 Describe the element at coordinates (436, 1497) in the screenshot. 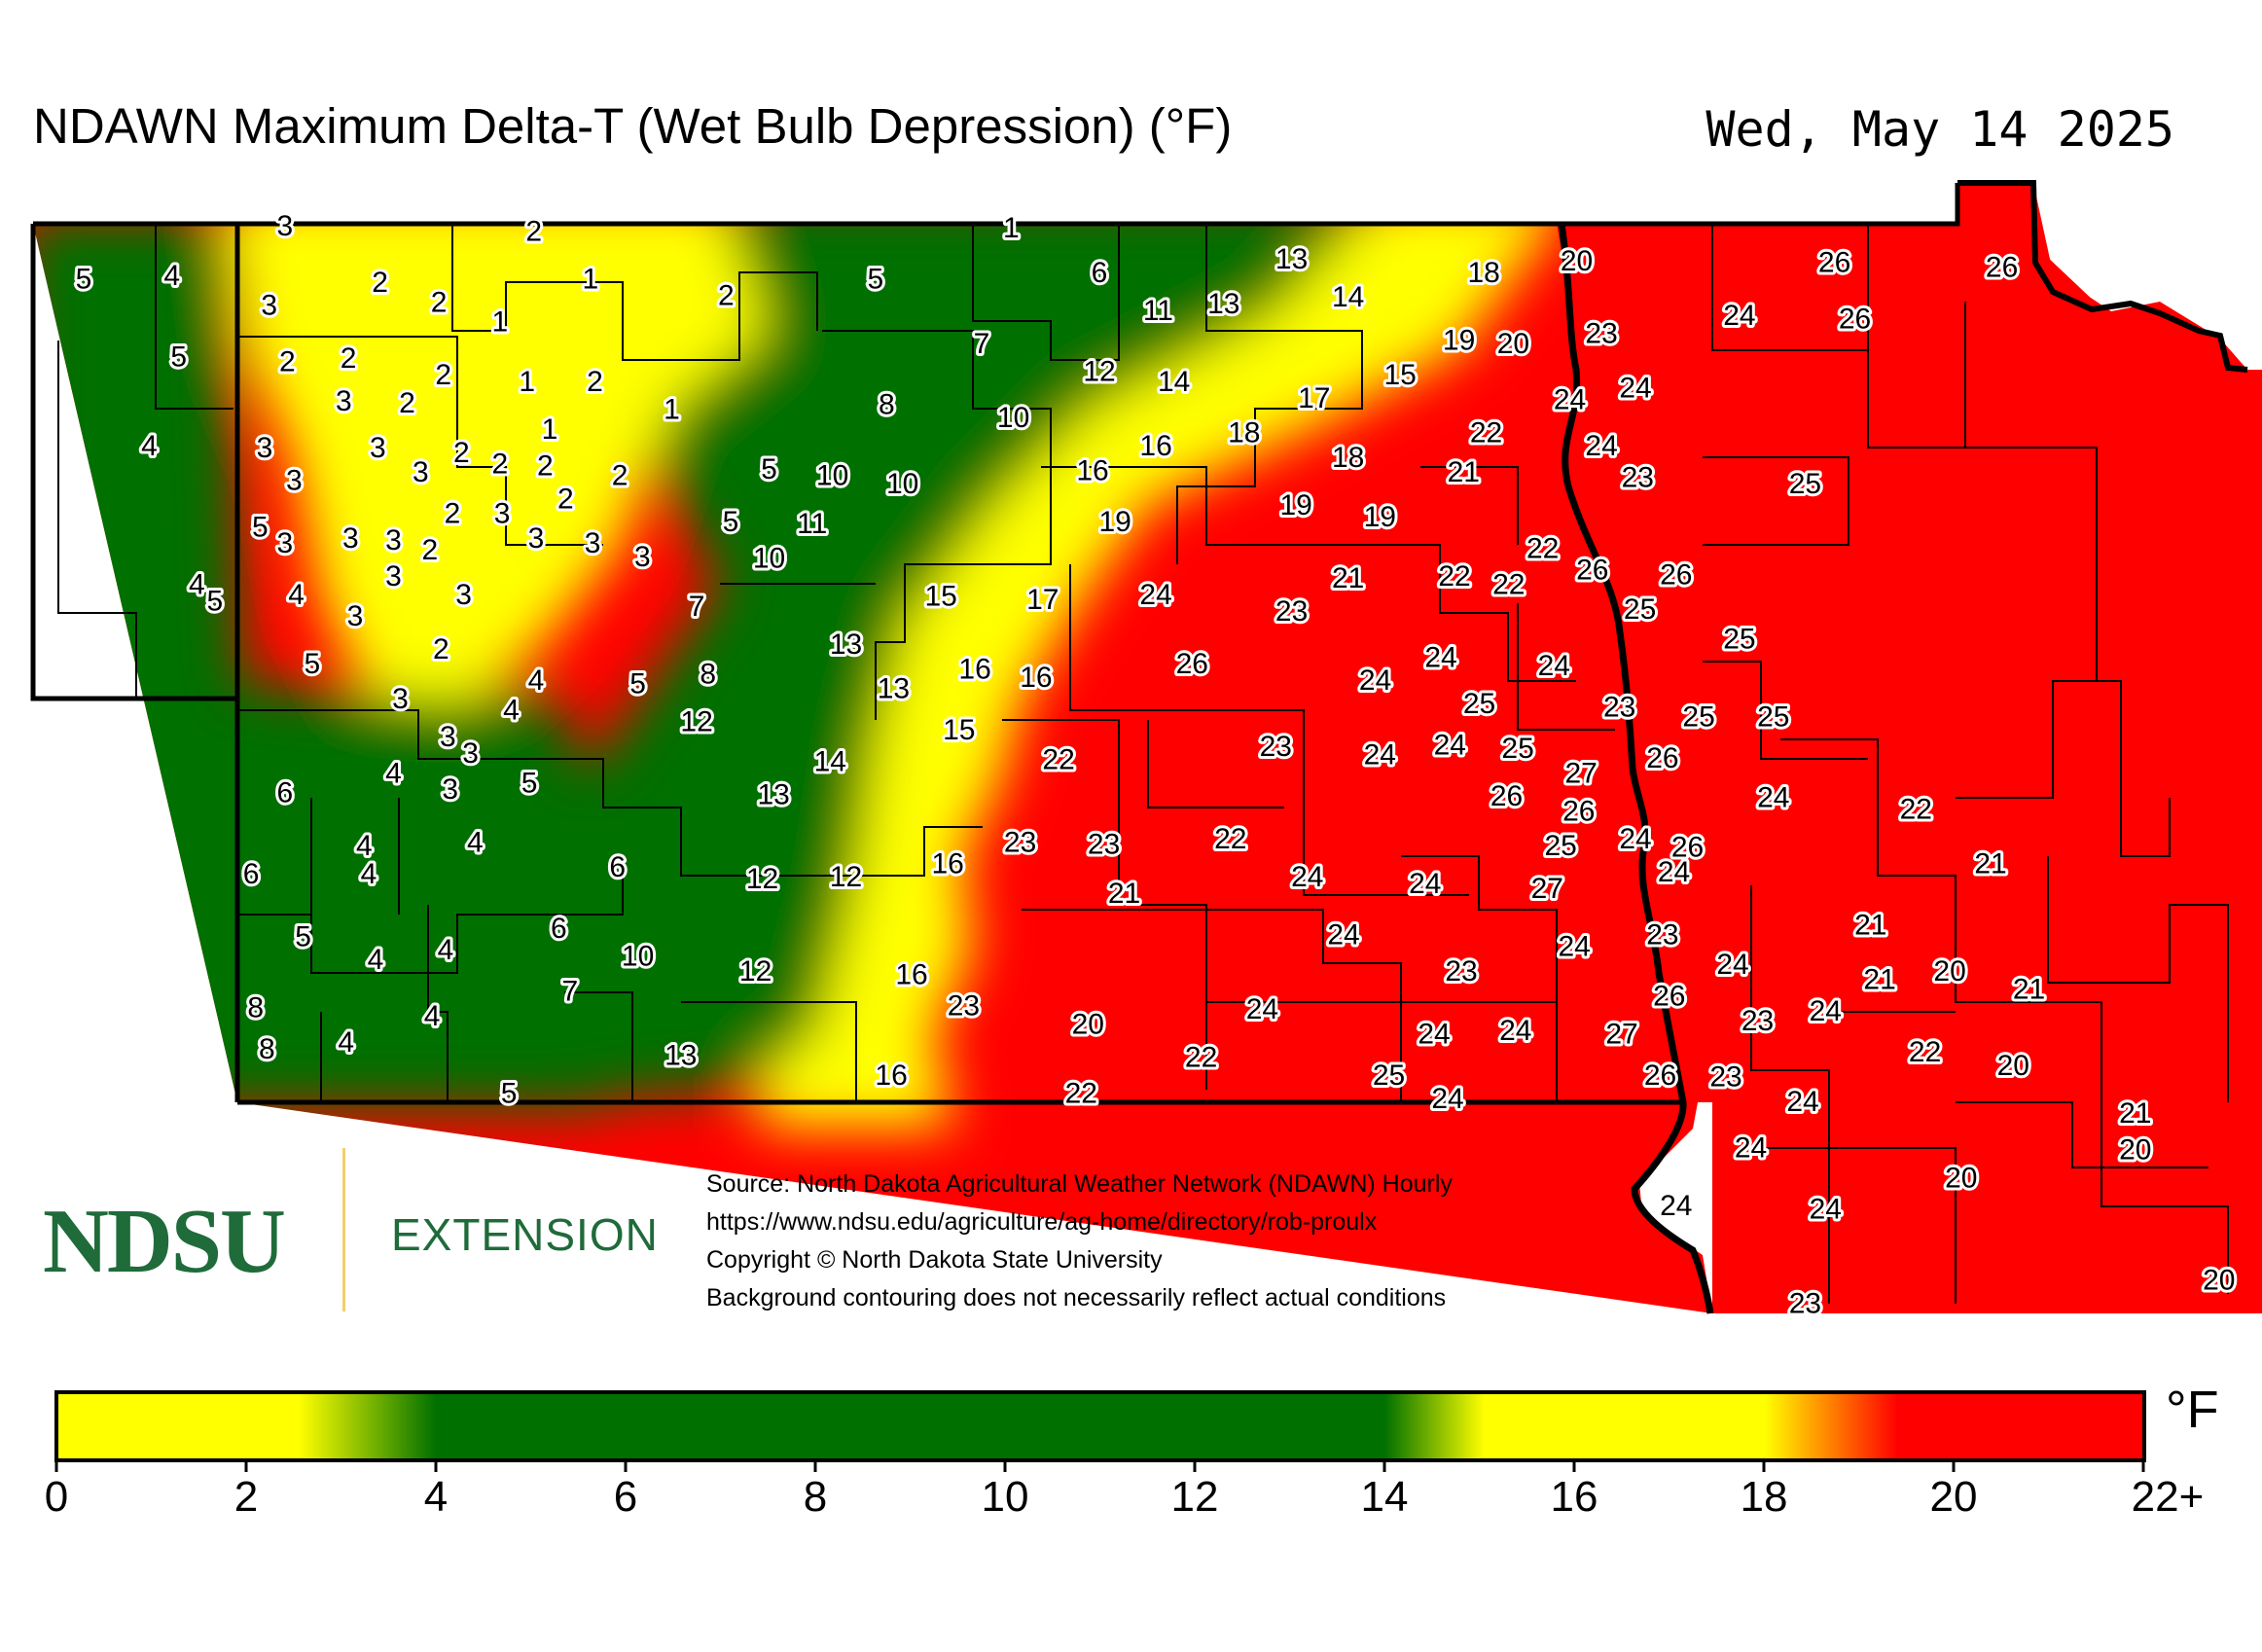

I see `colorbar-tick-label: 4` at that location.